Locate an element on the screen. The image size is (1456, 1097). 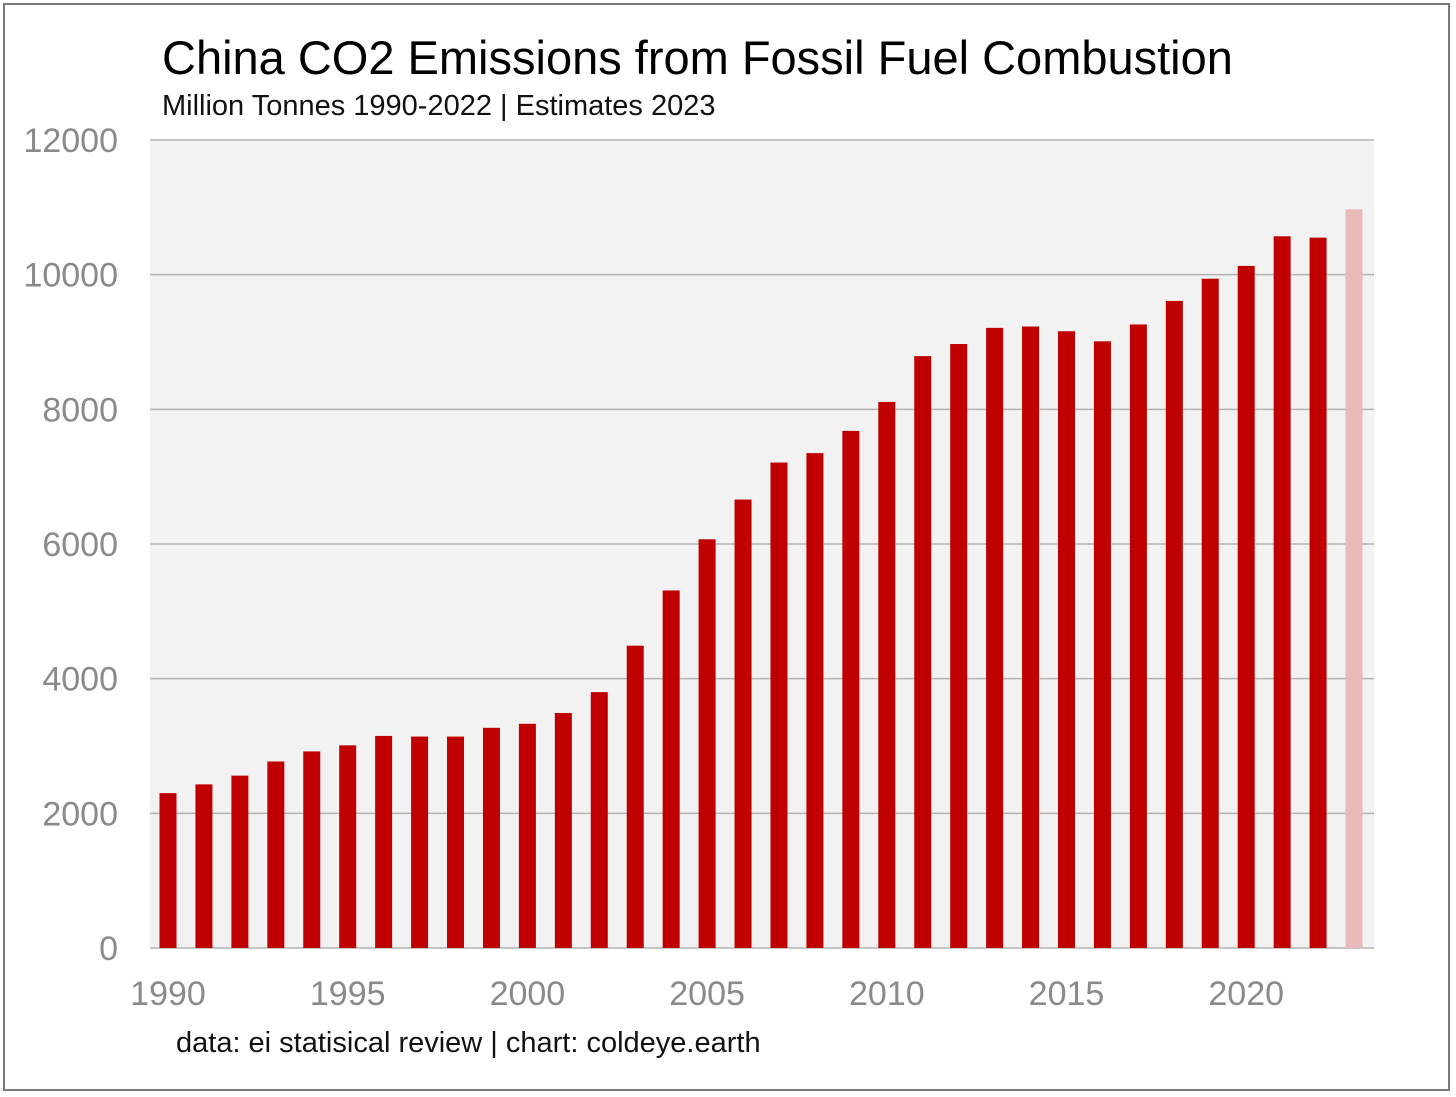
bar-1994 is located at coordinates (312, 849).